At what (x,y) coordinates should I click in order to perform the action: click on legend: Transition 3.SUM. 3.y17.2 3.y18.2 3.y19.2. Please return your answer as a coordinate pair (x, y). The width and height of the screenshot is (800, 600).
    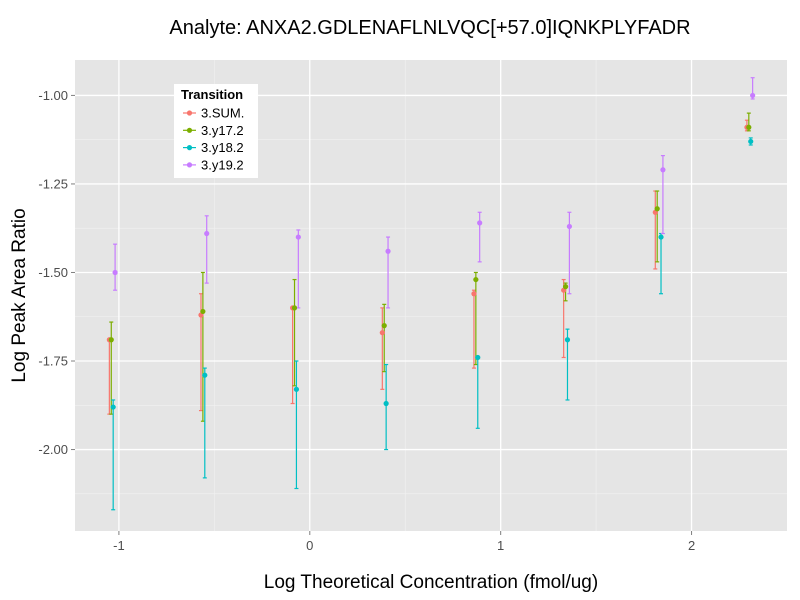
    Looking at the image, I should click on (216, 131).